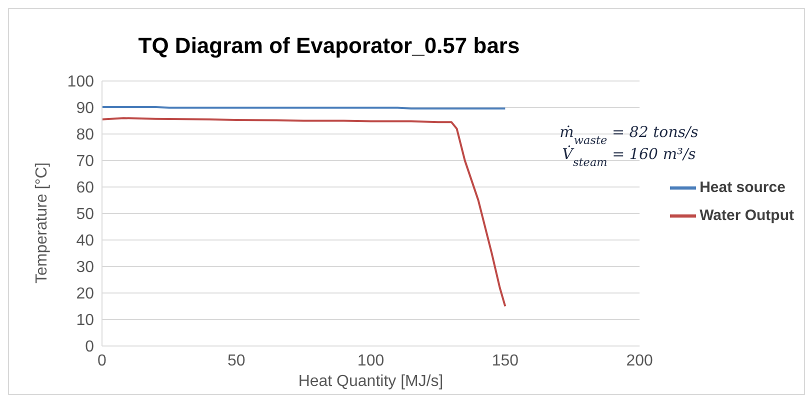 This screenshot has width=811, height=405. What do you see at coordinates (85, 109) in the screenshot?
I see `y-tick-label: 90` at bounding box center [85, 109].